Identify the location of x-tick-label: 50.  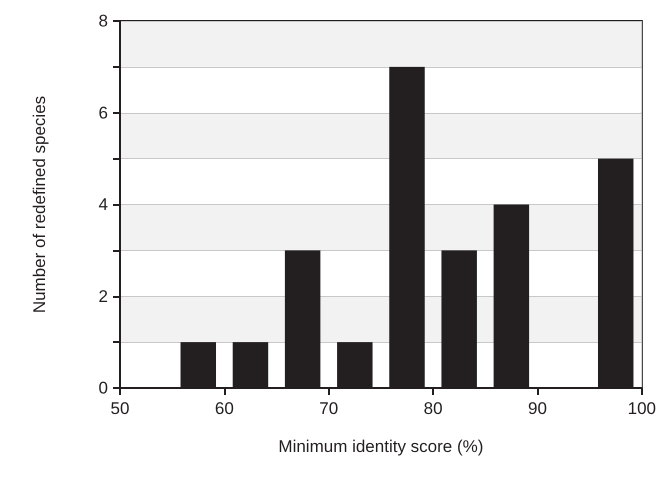
(120, 408).